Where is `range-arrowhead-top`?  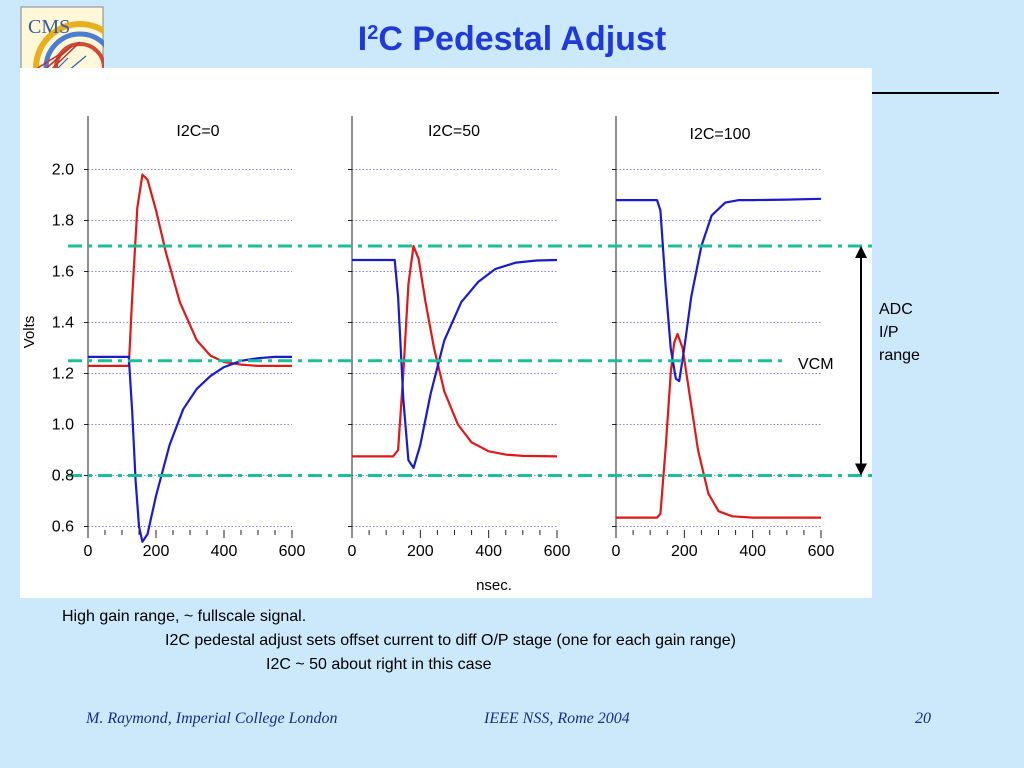 range-arrowhead-top is located at coordinates (861, 252).